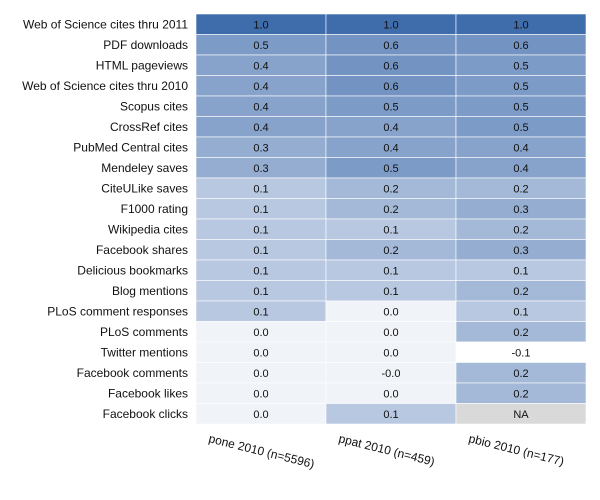  Describe the element at coordinates (130, 147) in the screenshot. I see `row-label: PubMed Central cites` at that location.